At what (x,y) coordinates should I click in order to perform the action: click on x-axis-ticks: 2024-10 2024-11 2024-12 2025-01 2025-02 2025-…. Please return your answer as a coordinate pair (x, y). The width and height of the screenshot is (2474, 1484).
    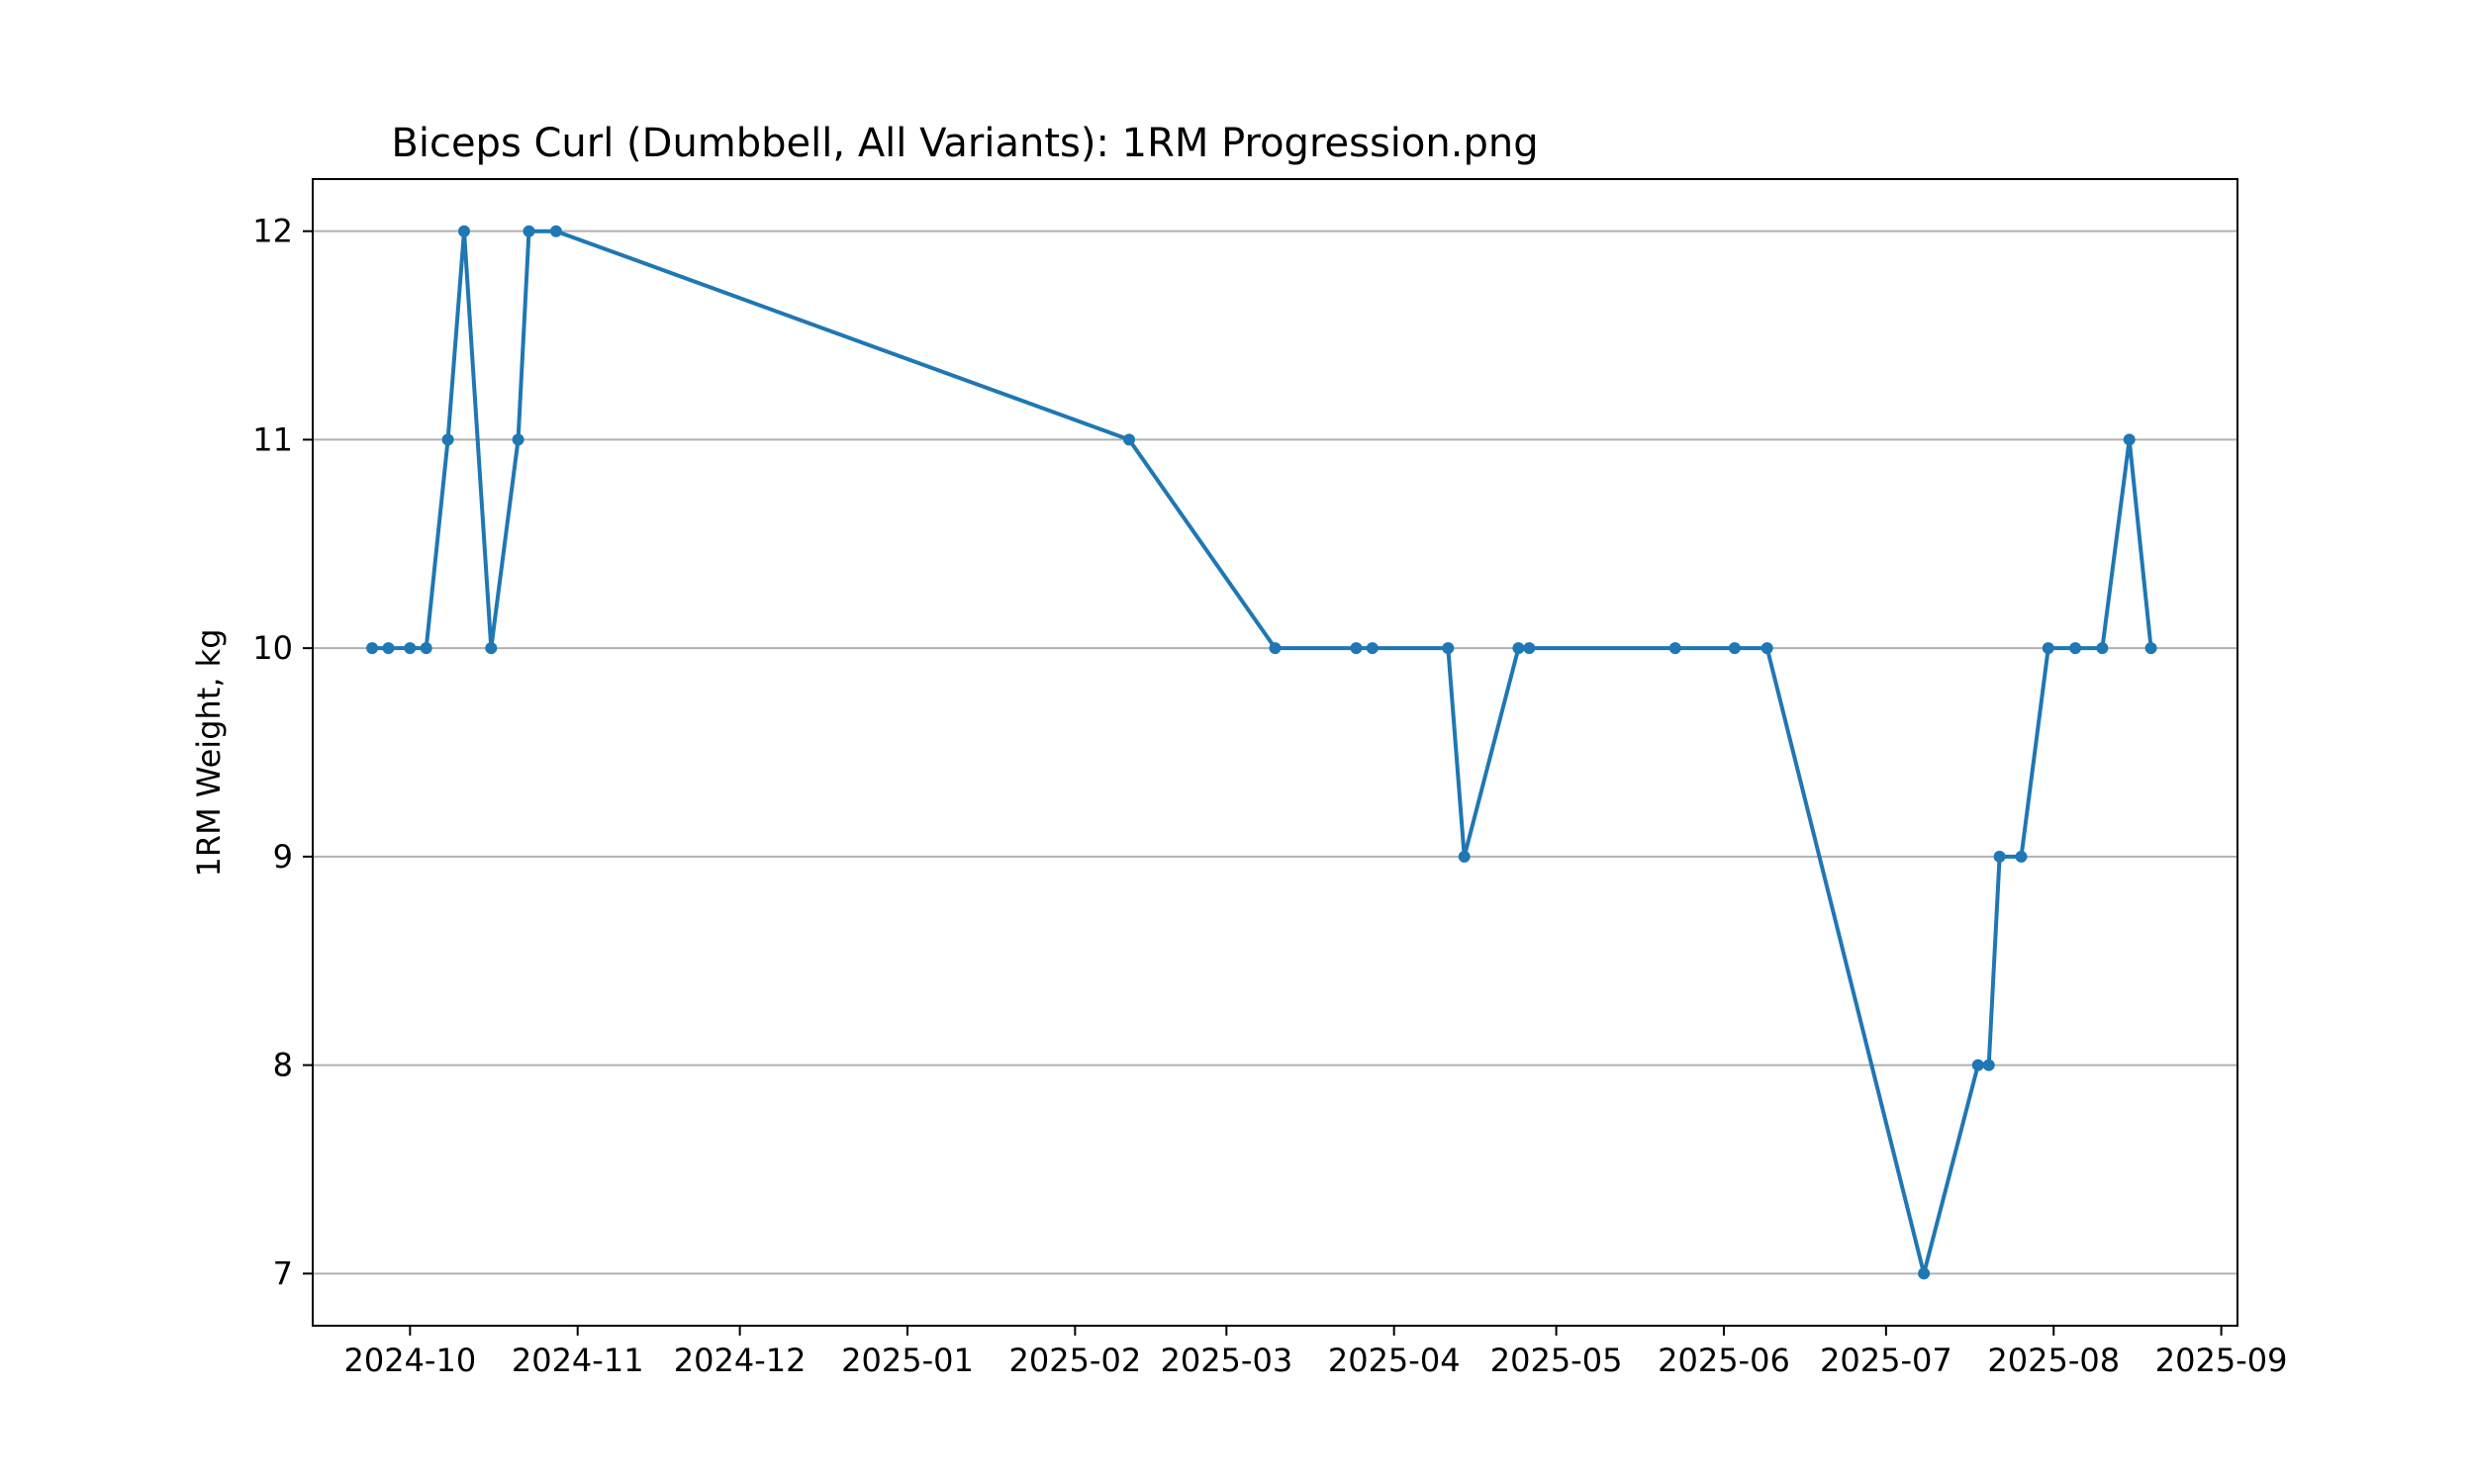
    Looking at the image, I should click on (1315, 1352).